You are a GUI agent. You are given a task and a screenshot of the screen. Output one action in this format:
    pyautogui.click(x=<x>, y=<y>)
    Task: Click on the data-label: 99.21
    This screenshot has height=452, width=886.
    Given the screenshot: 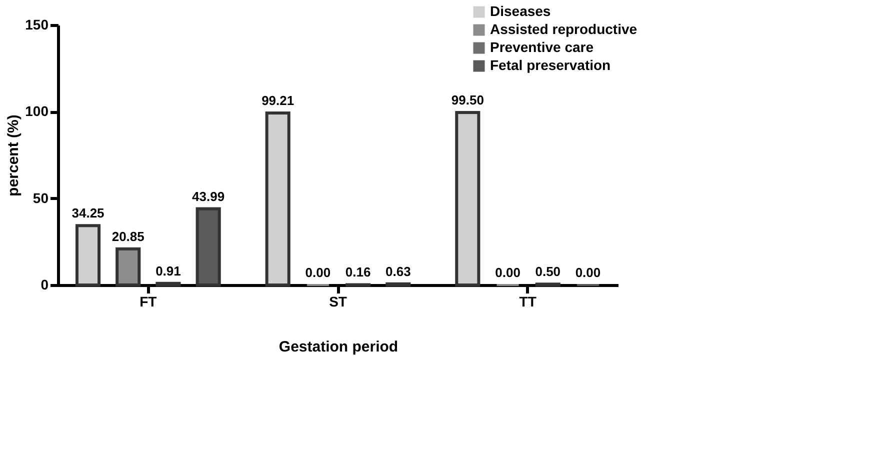 What is the action you would take?
    pyautogui.click(x=278, y=100)
    